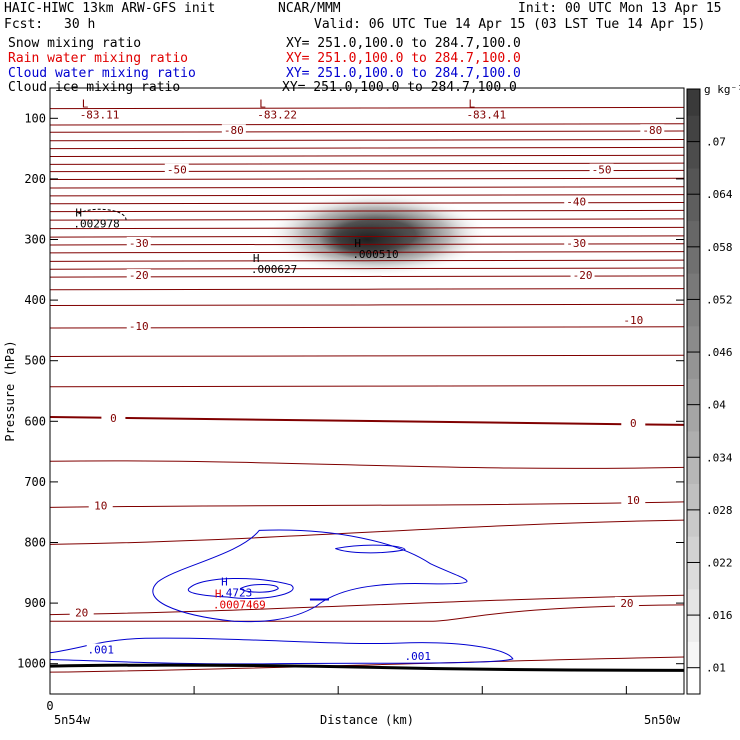  Describe the element at coordinates (96, 223) in the screenshot. I see `extremum-value: .002978` at that location.